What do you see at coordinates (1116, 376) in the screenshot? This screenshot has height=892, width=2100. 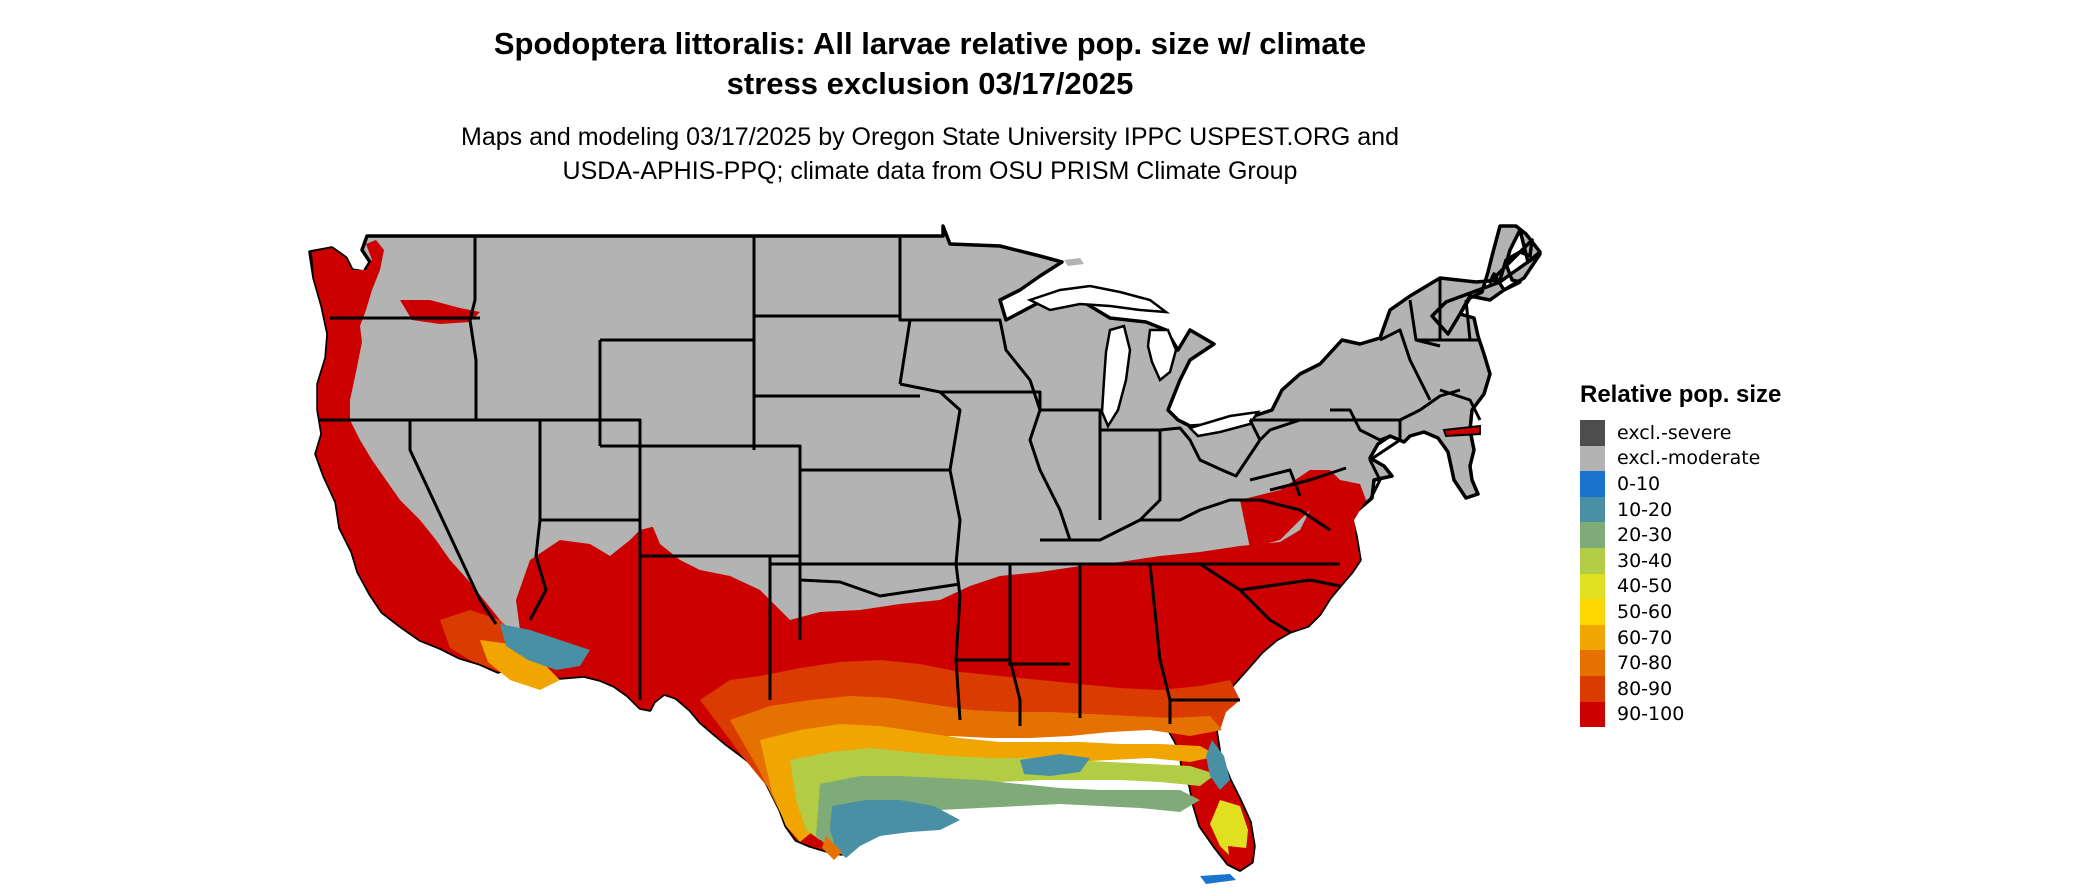 I see `lake-michigan` at bounding box center [1116, 376].